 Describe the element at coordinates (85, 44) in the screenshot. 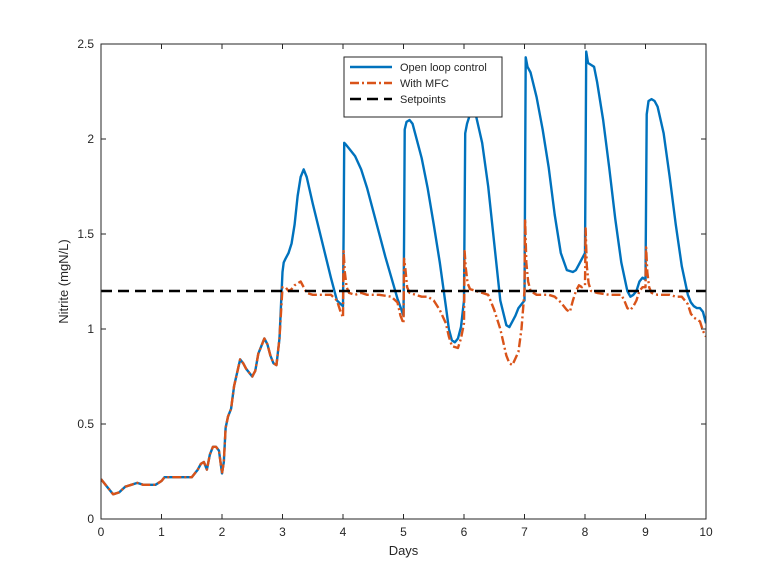

I see `y-tick-label: 2.5` at that location.